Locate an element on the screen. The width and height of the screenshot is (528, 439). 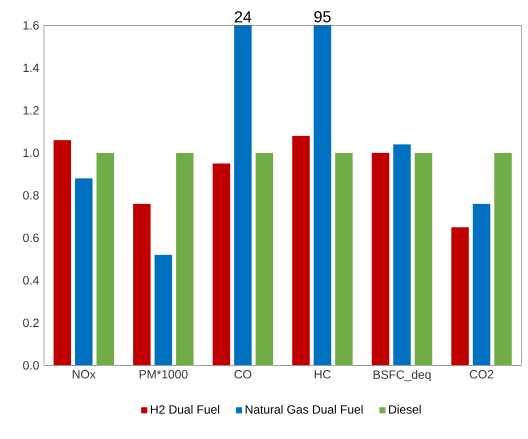
y-tick-label: 1.0 is located at coordinates (31, 153).